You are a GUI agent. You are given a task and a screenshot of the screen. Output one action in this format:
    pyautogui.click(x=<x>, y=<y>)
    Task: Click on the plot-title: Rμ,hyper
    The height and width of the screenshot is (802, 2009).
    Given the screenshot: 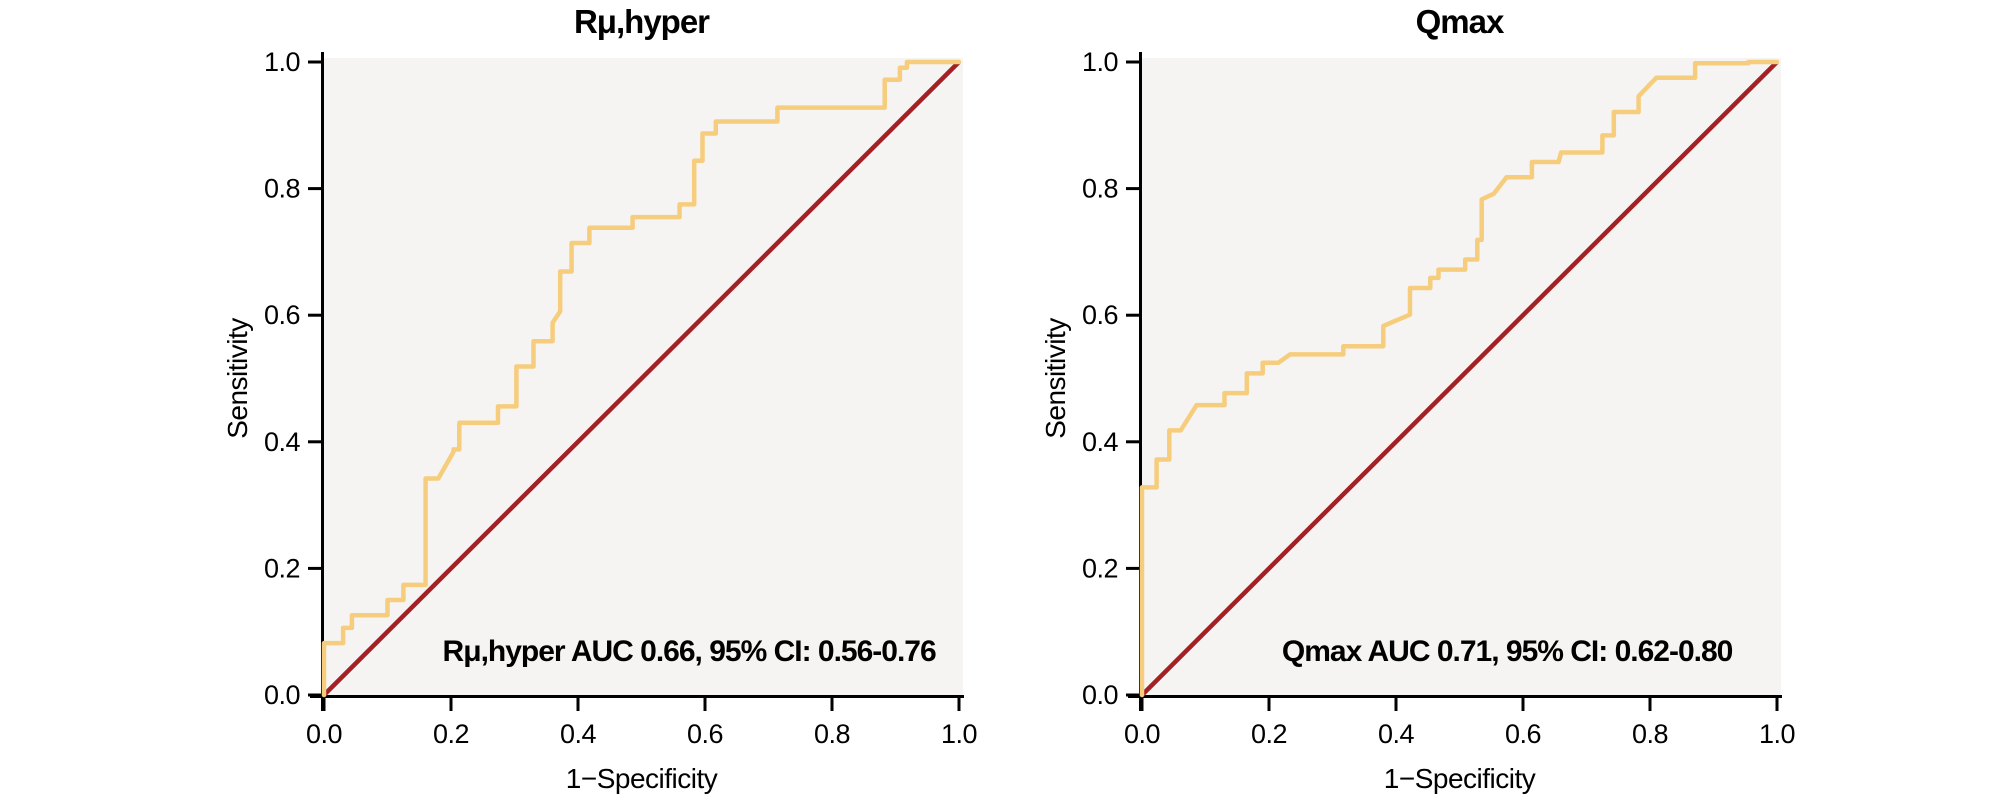 What is the action you would take?
    pyautogui.click(x=642, y=21)
    